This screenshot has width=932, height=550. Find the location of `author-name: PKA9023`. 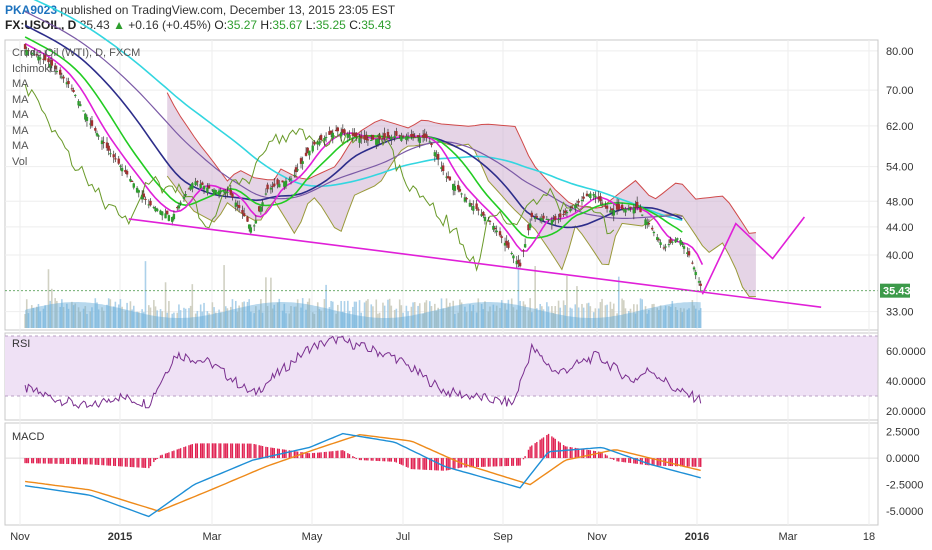

author-name: PKA9023 is located at coordinates (31, 10).